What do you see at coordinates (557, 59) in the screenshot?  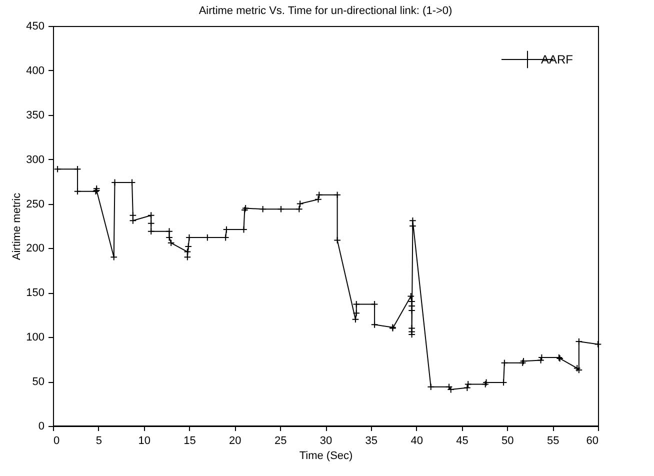 I see `legend-label: AARF` at bounding box center [557, 59].